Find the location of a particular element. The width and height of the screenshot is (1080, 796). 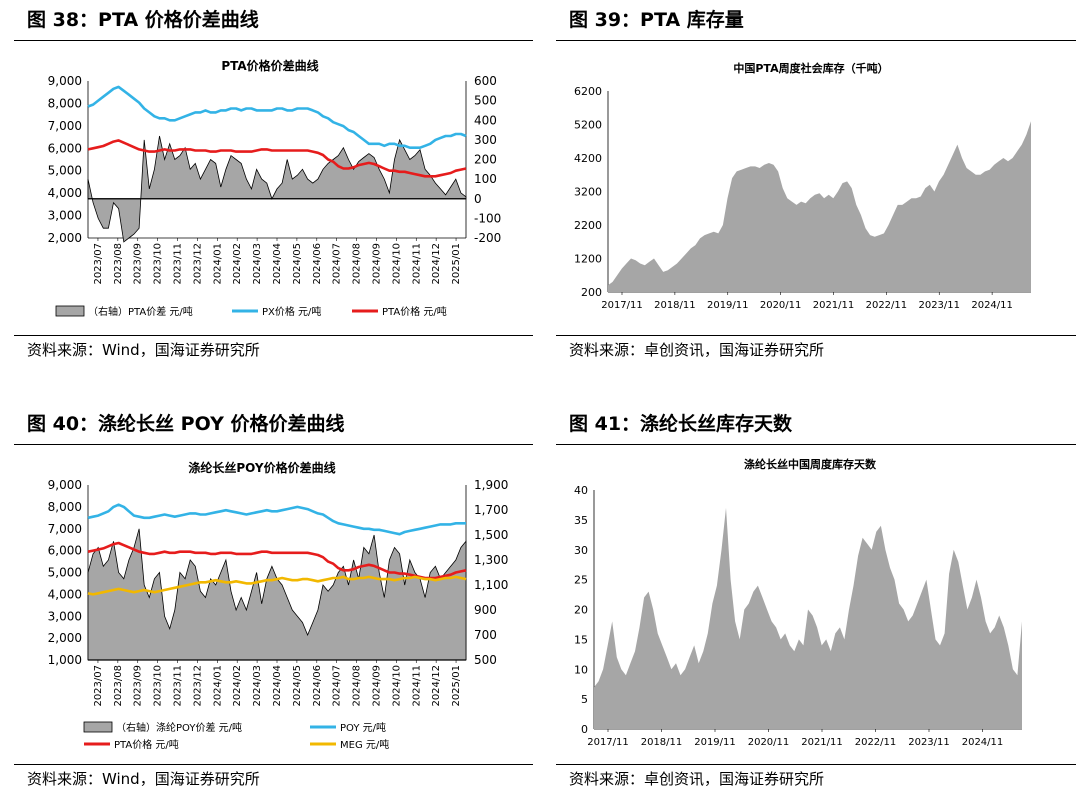

x-tick-label: 2024/01 is located at coordinates (217, 686).